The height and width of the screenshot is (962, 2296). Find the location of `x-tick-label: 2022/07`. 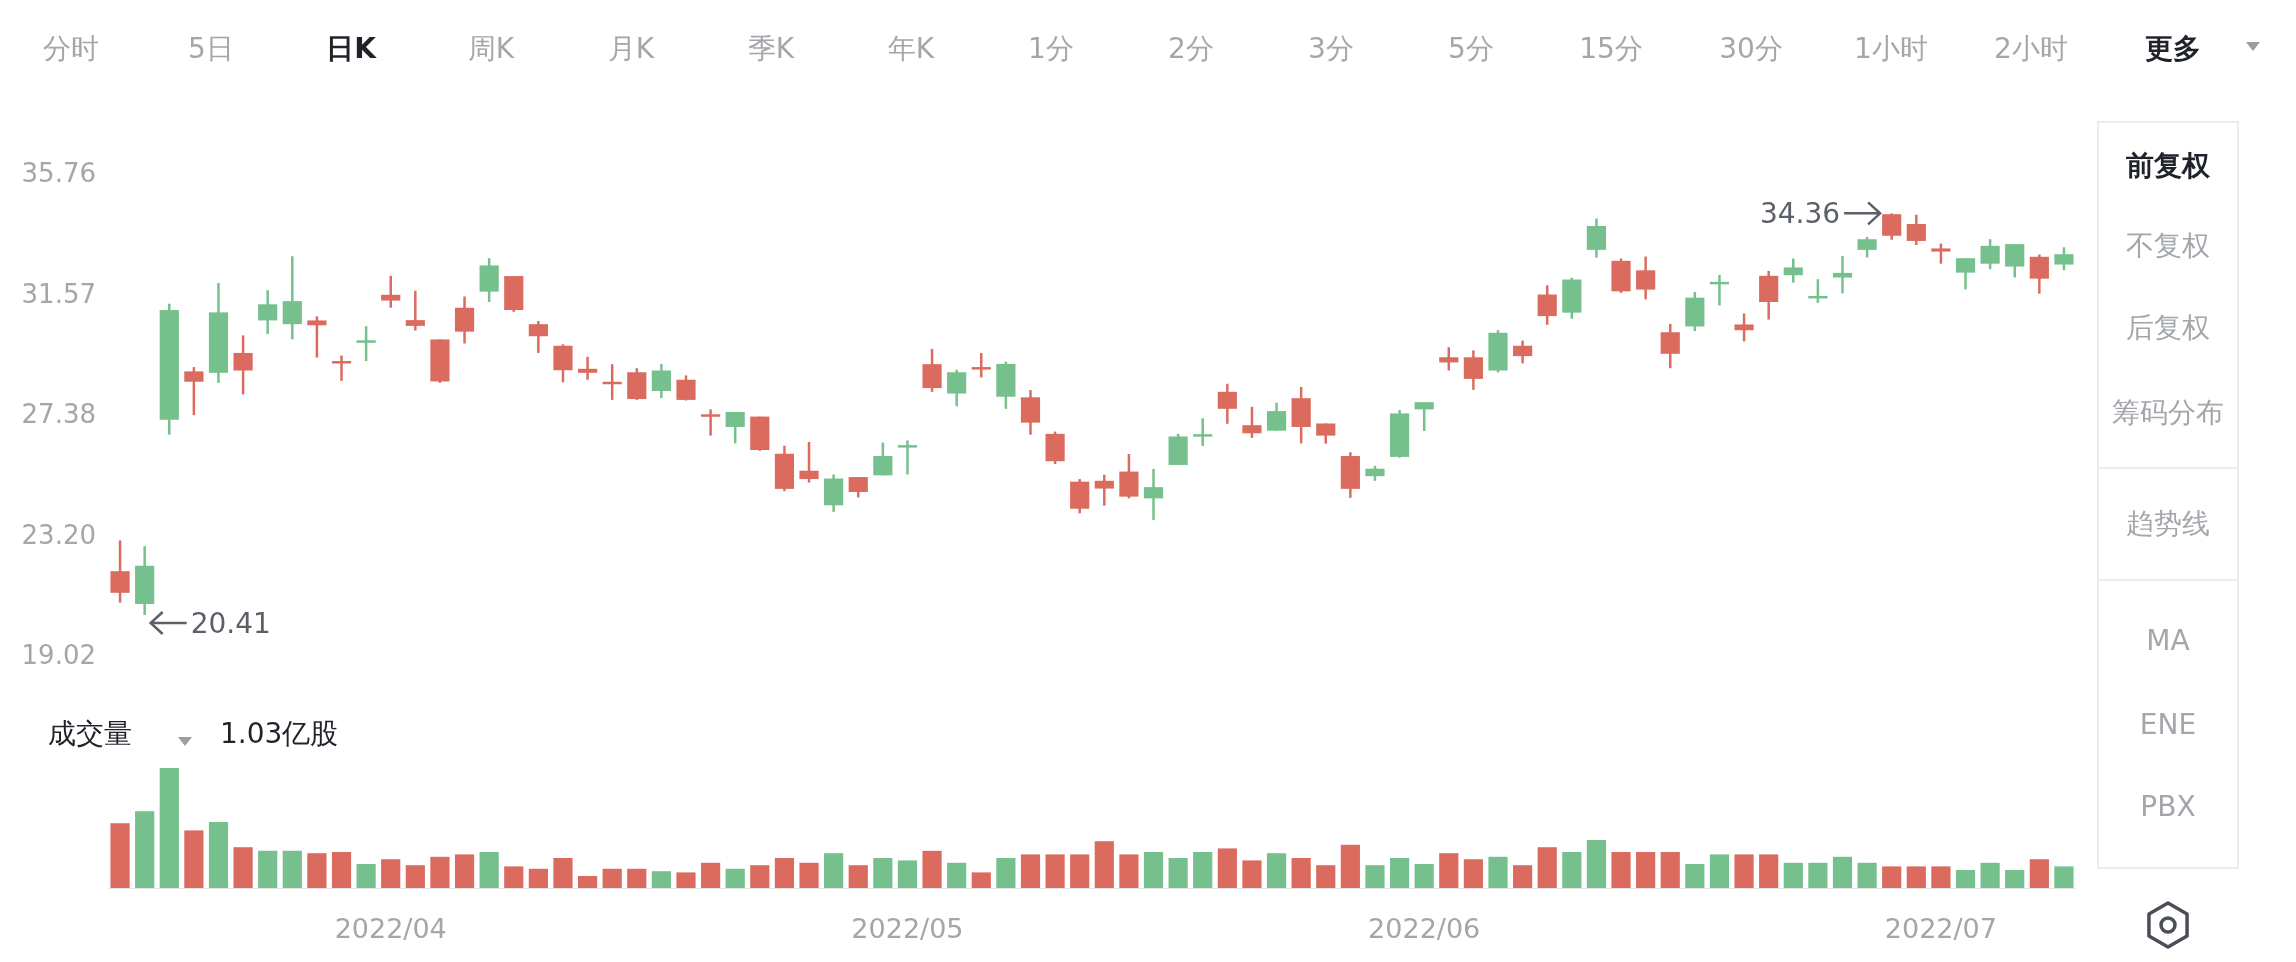

x-tick-label: 2022/07 is located at coordinates (1940, 928).